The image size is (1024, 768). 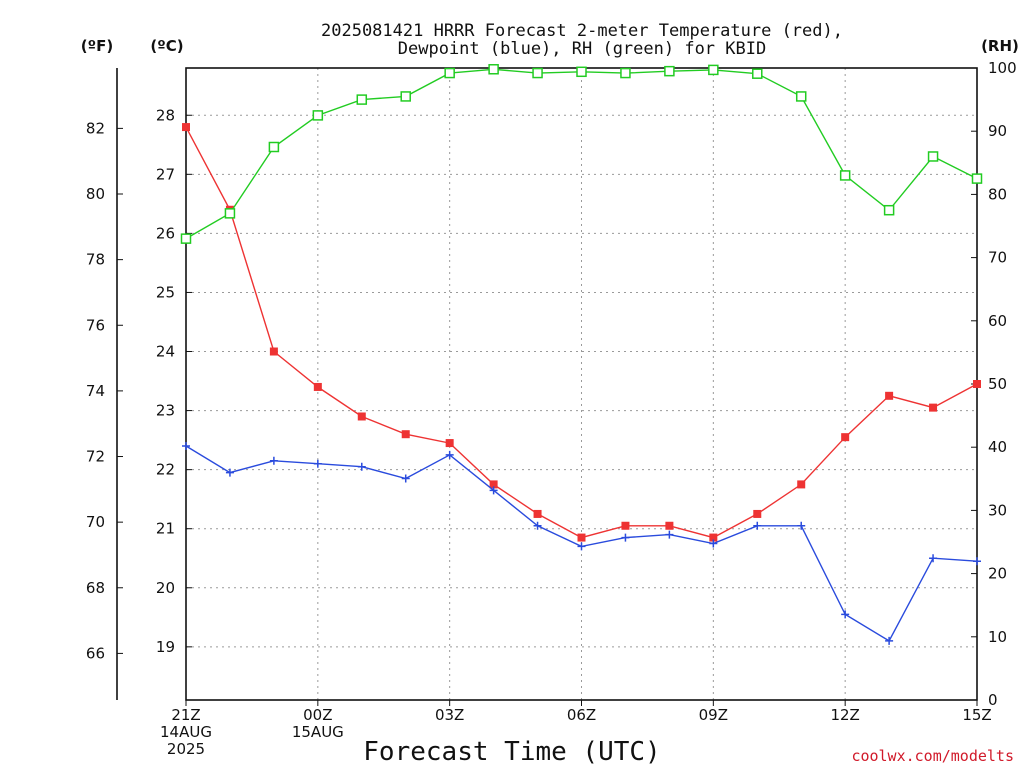 What do you see at coordinates (95, 260) in the screenshot?
I see `fahrenheit-tick-label: 78` at bounding box center [95, 260].